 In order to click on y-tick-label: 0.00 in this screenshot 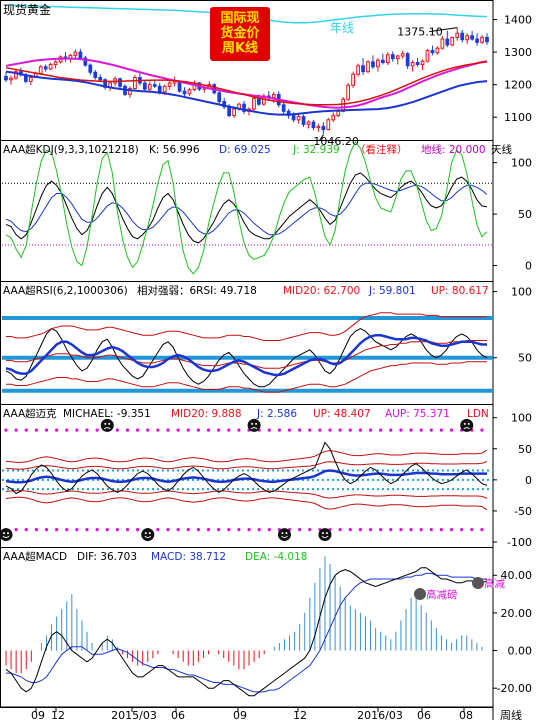, I will do `click(520, 651)`.